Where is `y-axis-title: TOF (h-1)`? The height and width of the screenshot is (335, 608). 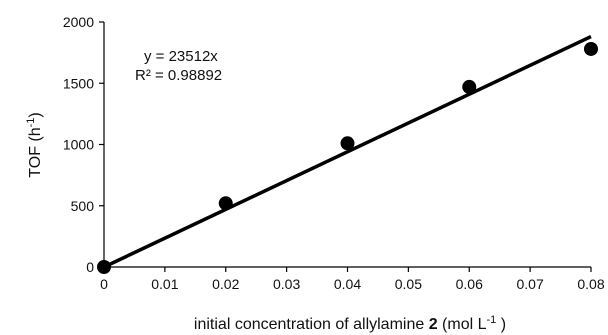 y-axis-title: TOF (h-1) is located at coordinates (34, 144).